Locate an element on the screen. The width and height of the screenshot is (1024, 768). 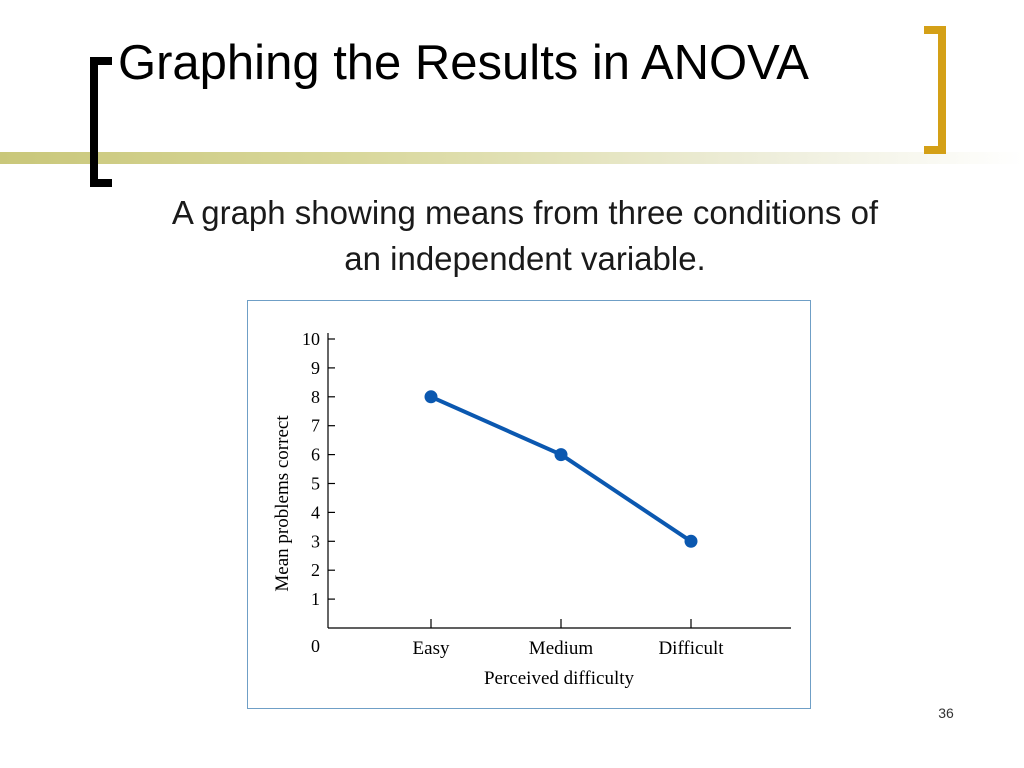
right-bracket-decoration is located at coordinates (935, 90).